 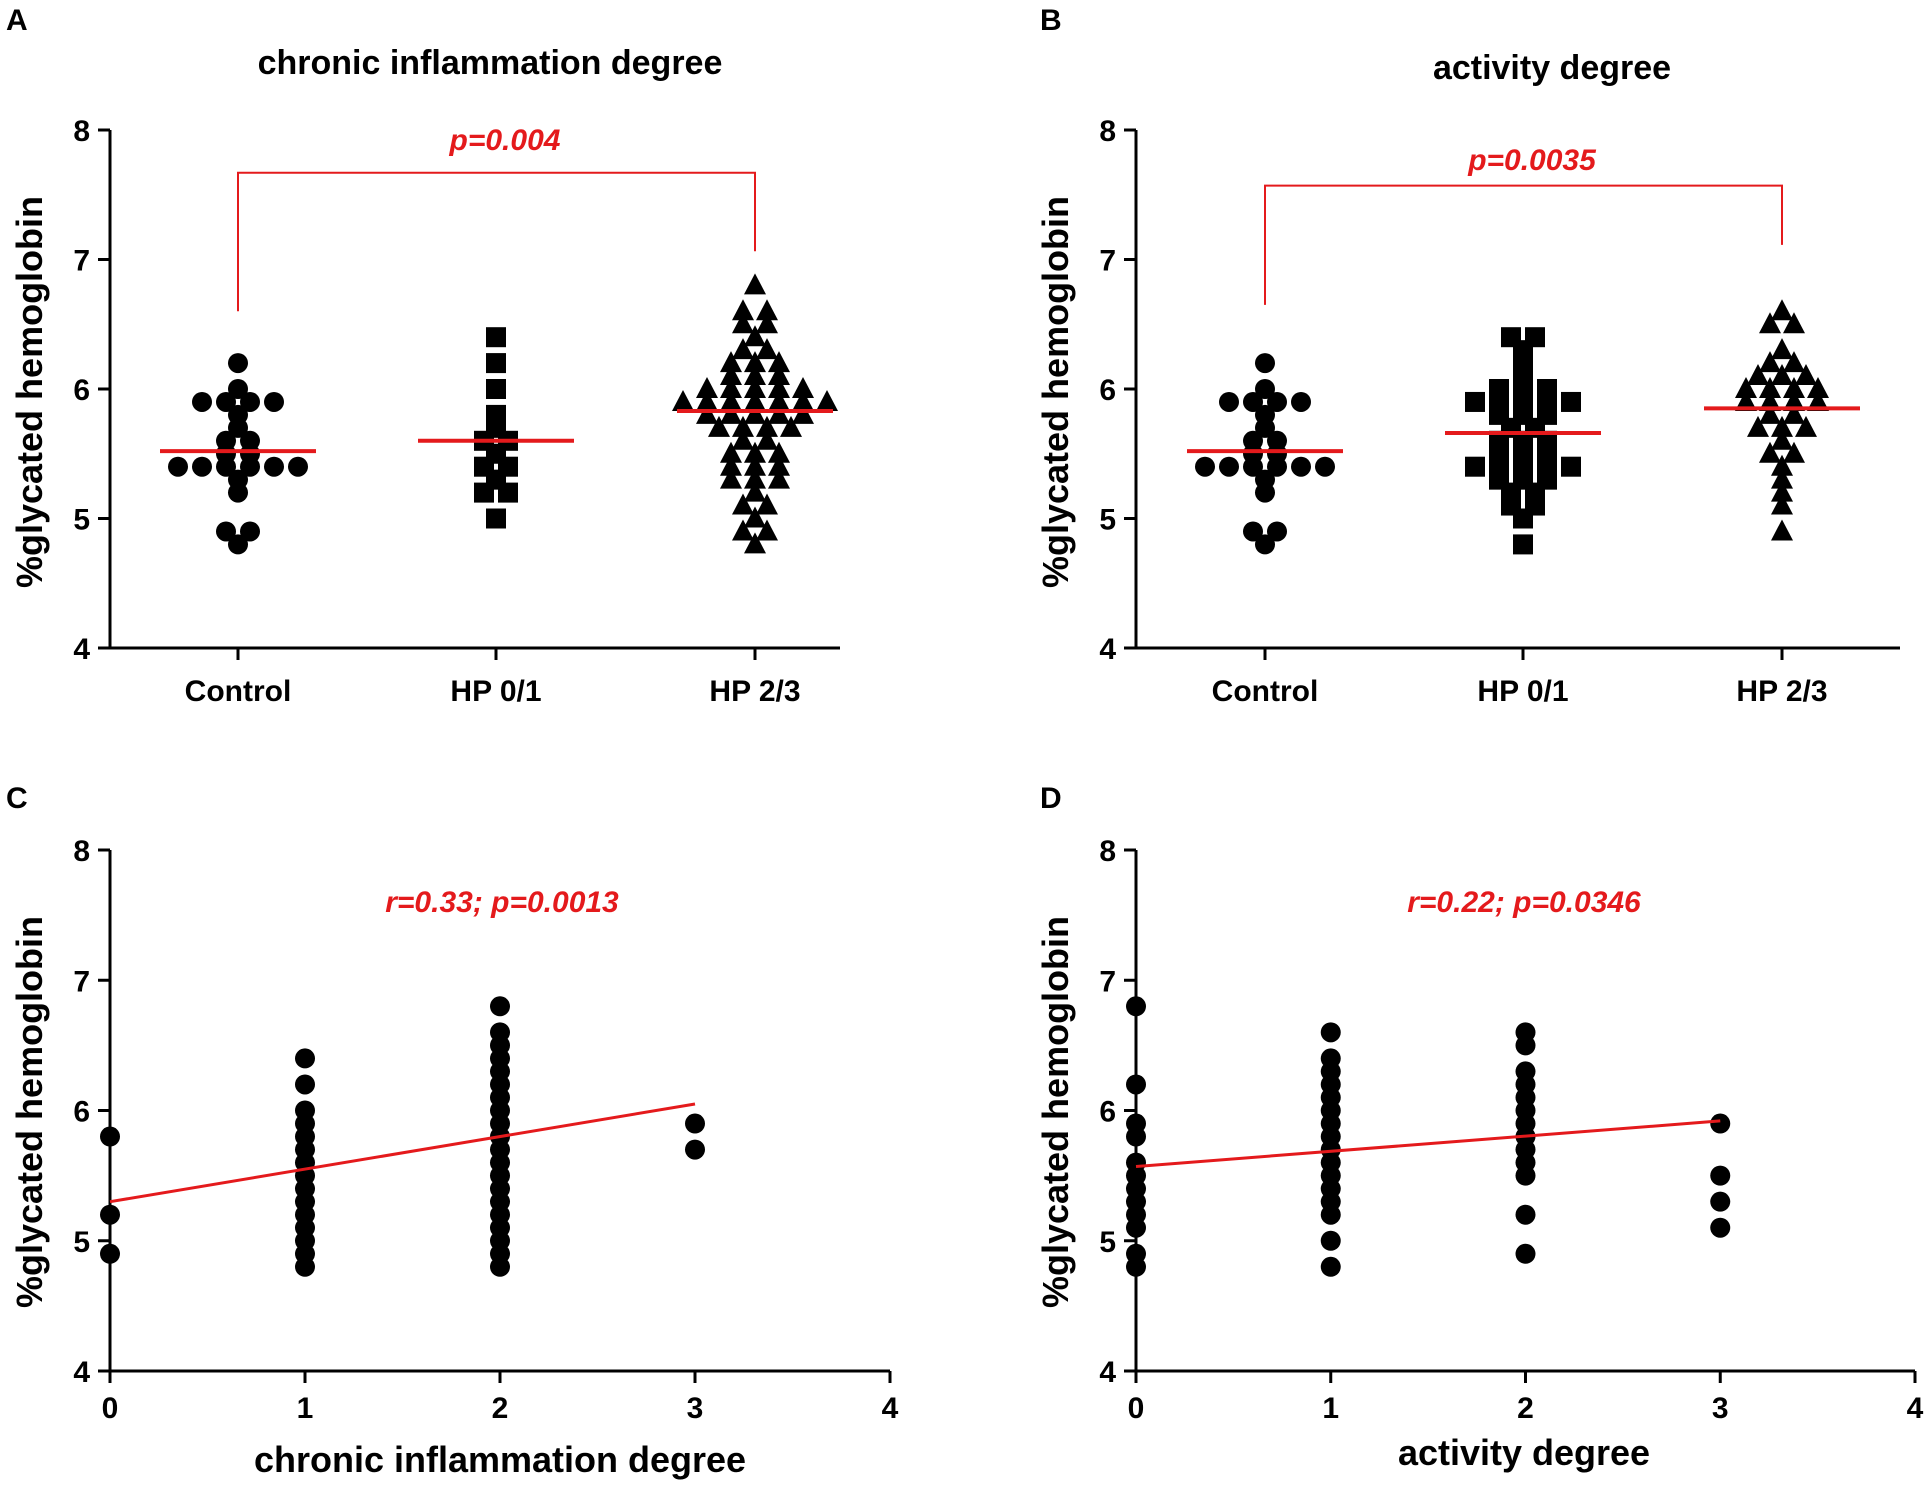 What do you see at coordinates (1055, 392) in the screenshot?
I see `panel-b-ylabel: %glycated hemoglobin` at bounding box center [1055, 392].